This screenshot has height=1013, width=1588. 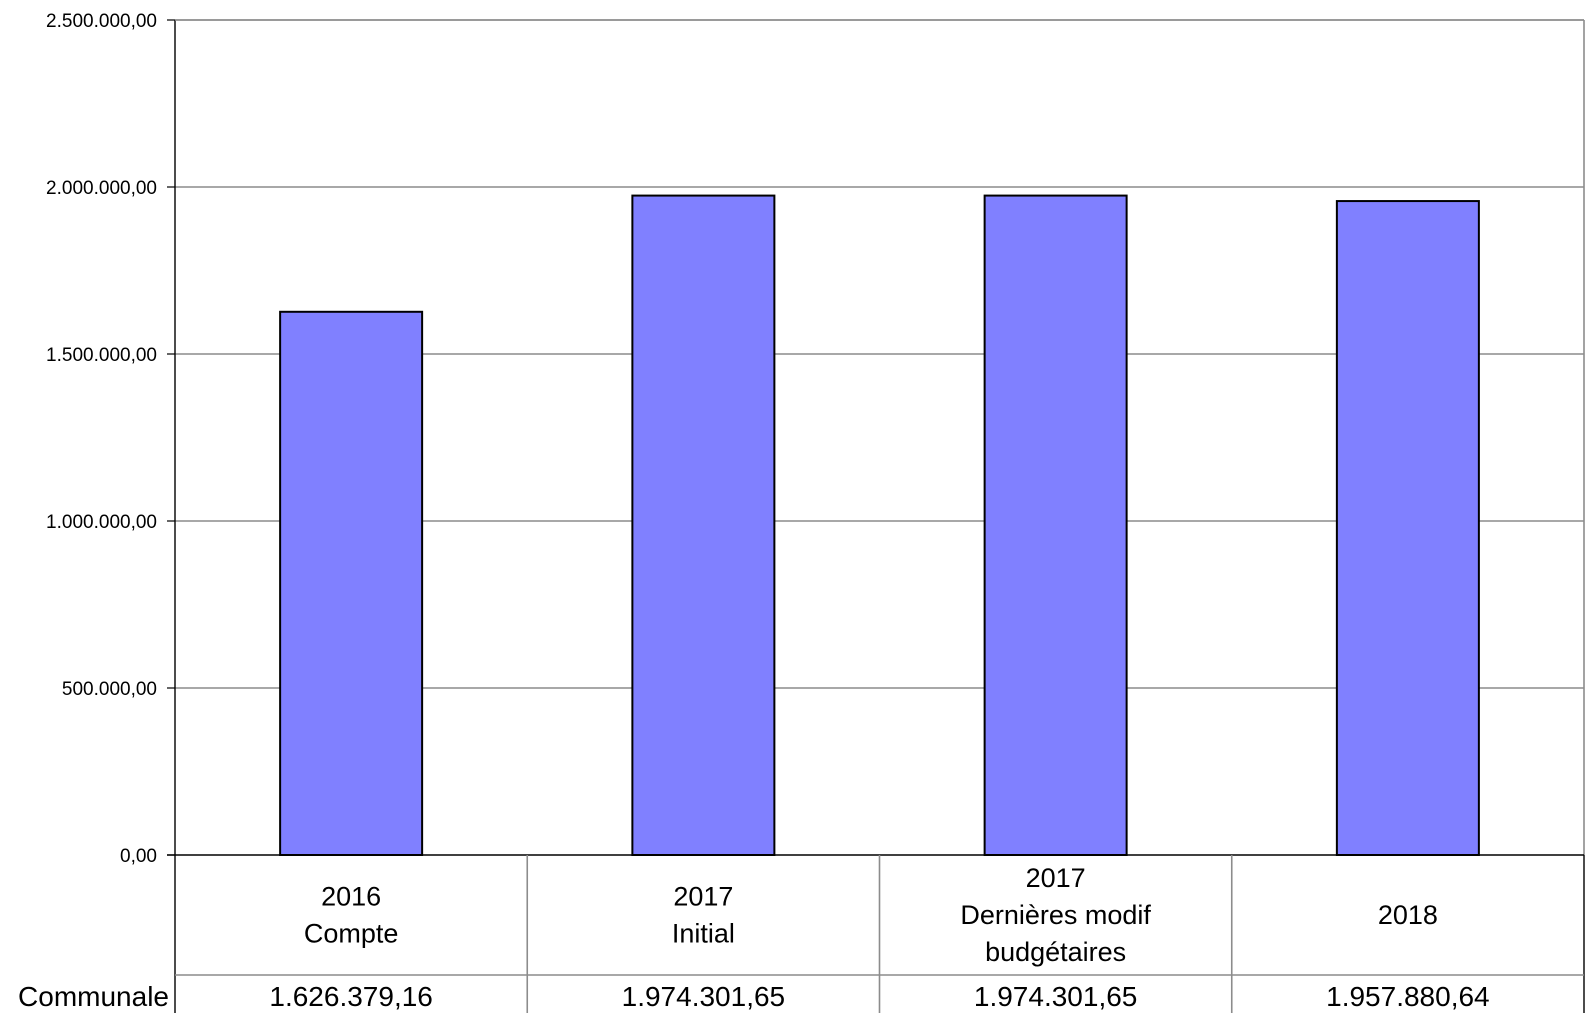 What do you see at coordinates (93, 996) in the screenshot?
I see `series-row-label: Communale` at bounding box center [93, 996].